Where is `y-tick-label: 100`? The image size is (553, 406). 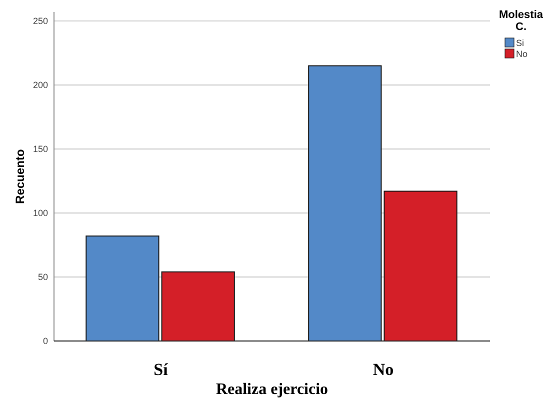 y-tick-label: 100 is located at coordinates (40, 213).